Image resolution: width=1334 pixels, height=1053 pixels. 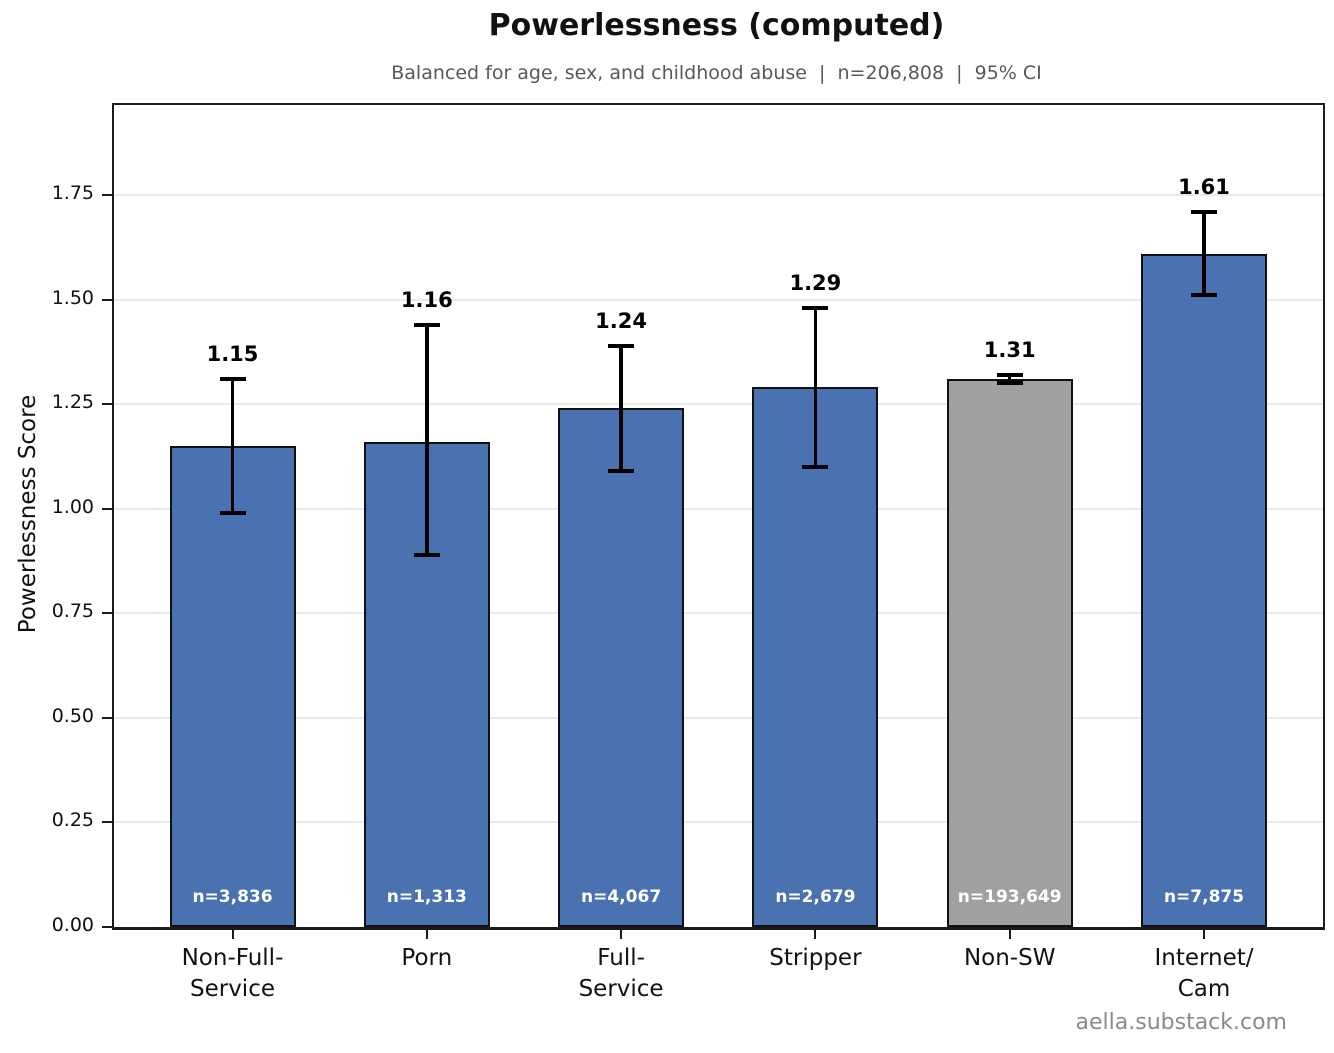 I want to click on y-tick-label: 0.75, so click(x=72, y=611).